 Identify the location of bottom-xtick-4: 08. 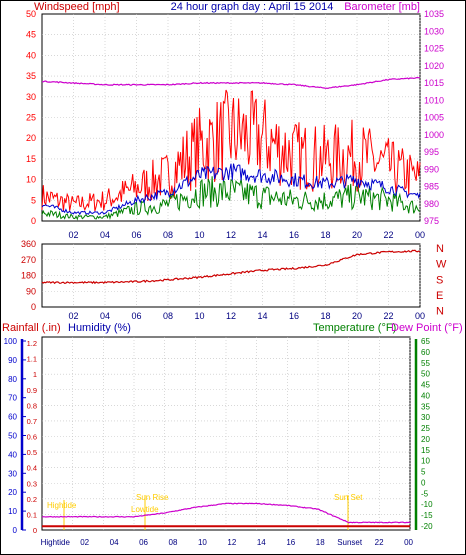
(173, 542).